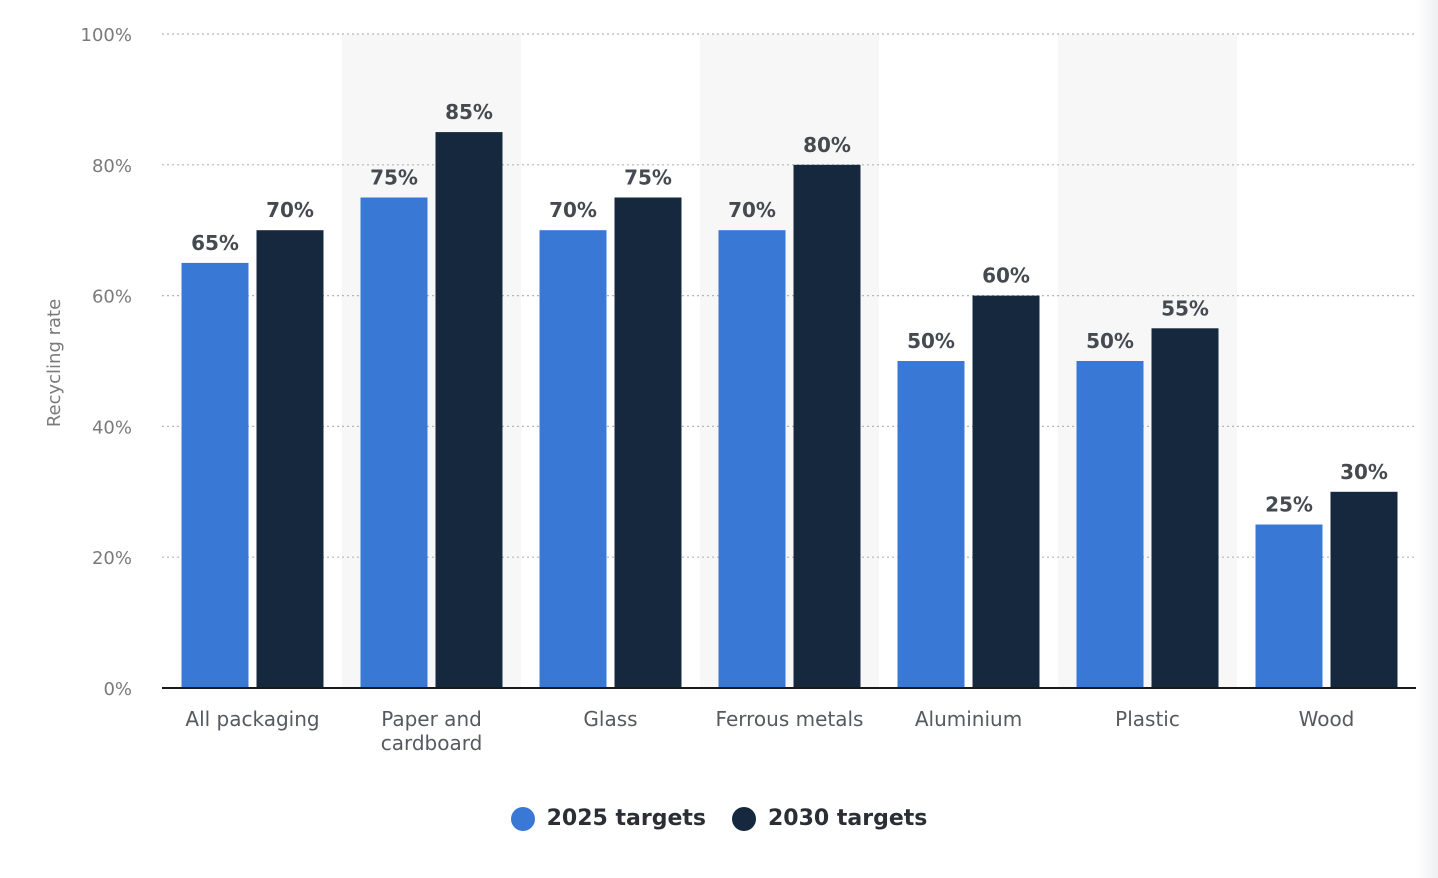 The height and width of the screenshot is (878, 1438). Describe the element at coordinates (54, 363) in the screenshot. I see `y-axis-label: Recycling rate` at that location.